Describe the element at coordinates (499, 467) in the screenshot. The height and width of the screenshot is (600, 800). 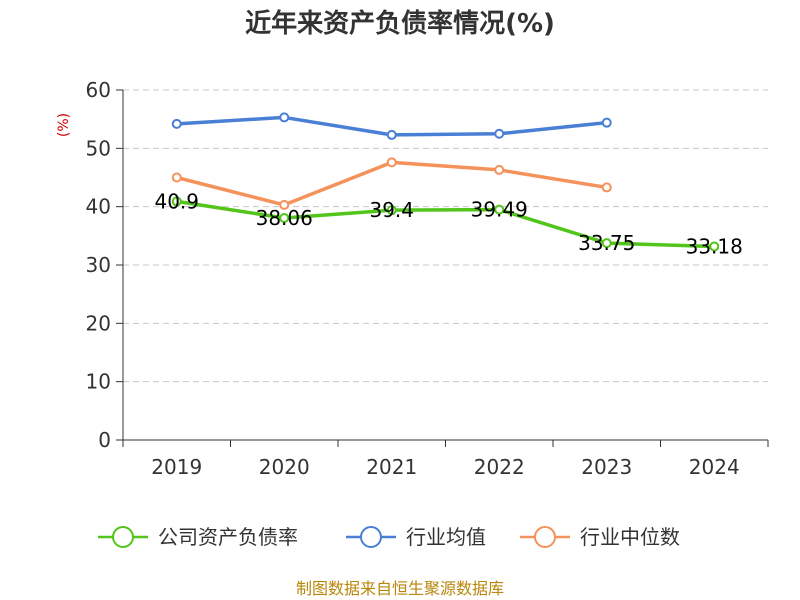
I see `x-tick-label: 2022` at that location.